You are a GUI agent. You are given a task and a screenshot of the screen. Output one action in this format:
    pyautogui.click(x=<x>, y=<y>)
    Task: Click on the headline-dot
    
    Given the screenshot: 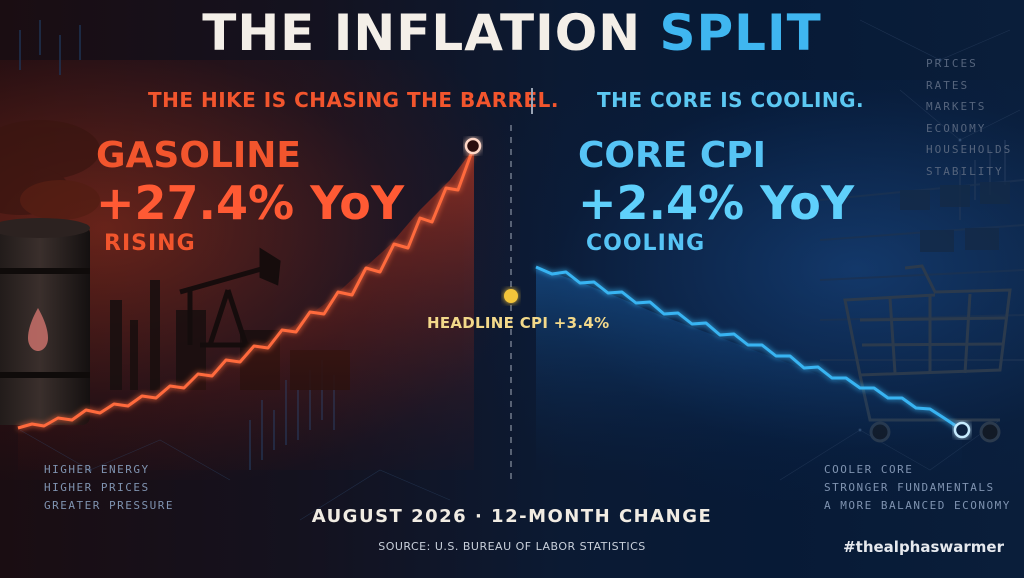 What is the action you would take?
    pyautogui.click(x=511, y=296)
    